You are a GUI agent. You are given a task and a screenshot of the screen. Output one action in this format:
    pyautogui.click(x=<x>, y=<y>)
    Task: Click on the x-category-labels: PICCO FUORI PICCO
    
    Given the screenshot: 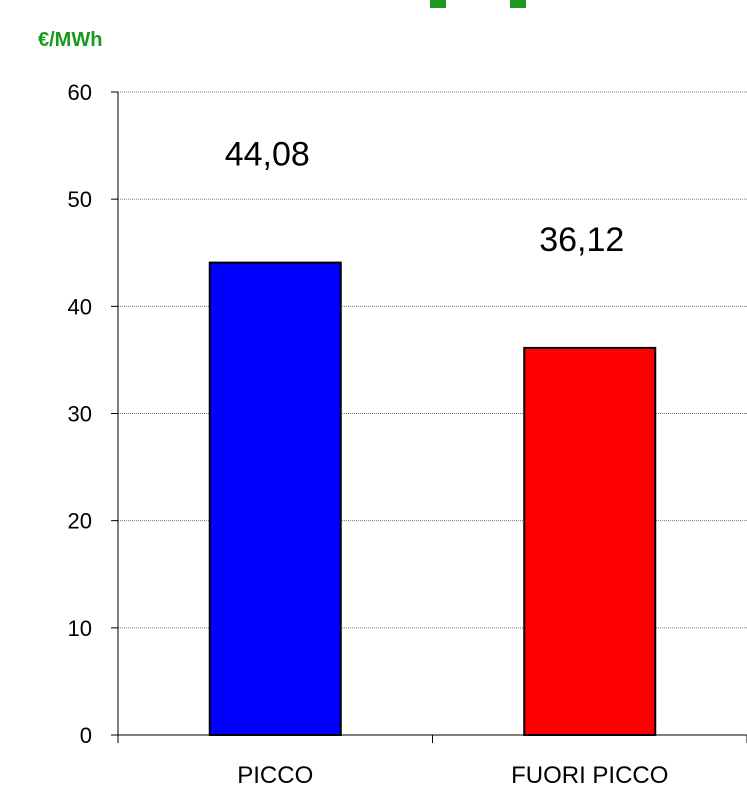 What is the action you would take?
    pyautogui.click(x=452, y=775)
    